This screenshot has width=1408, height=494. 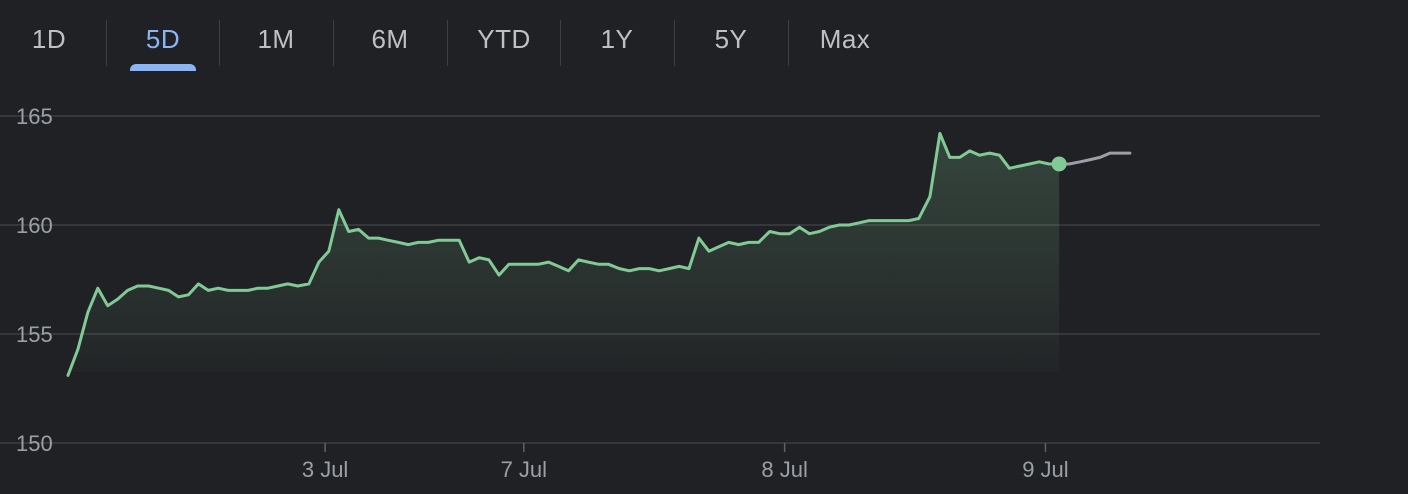 I want to click on tab-1y: 1Y, so click(x=617, y=36).